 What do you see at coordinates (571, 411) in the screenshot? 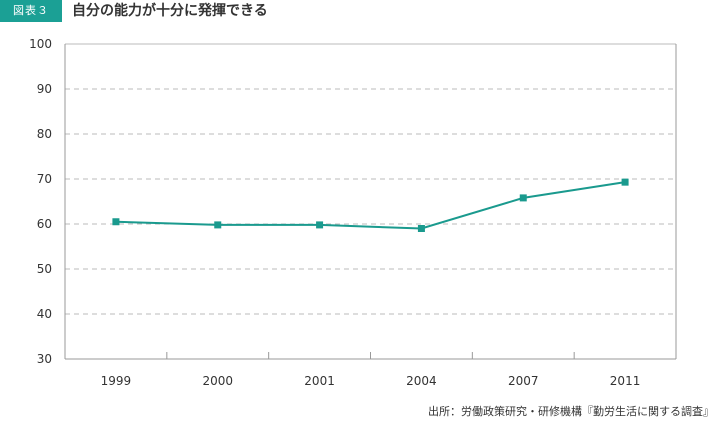
I see `source-note: 出所：労働政策研究・研修機構『勤労生活に関する調査』` at bounding box center [571, 411].